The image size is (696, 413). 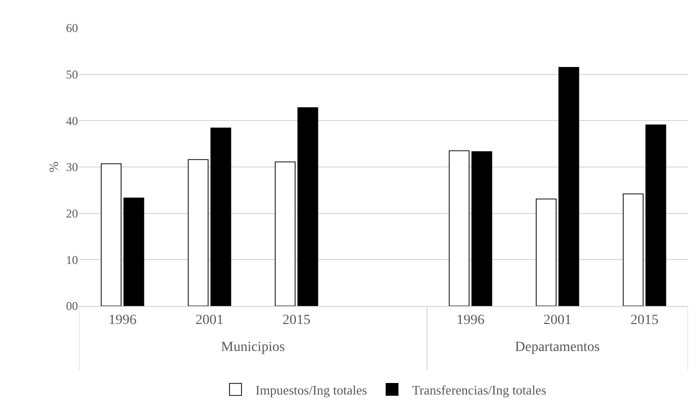 What do you see at coordinates (312, 390) in the screenshot?
I see `legend-label: Impuestos/Ing totales` at bounding box center [312, 390].